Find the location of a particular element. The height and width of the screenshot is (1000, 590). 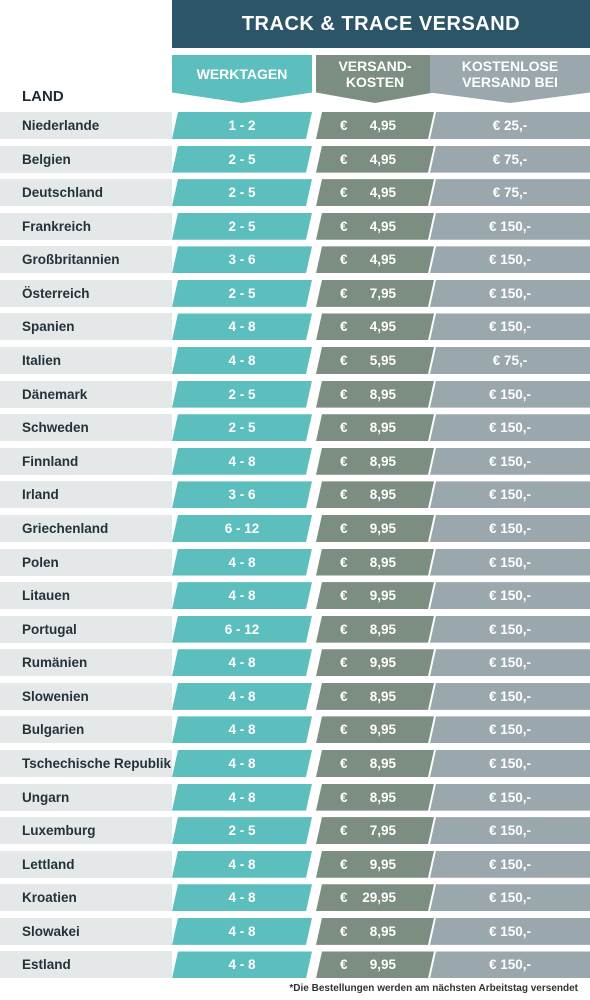

country-cell: Italien is located at coordinates (86, 361).